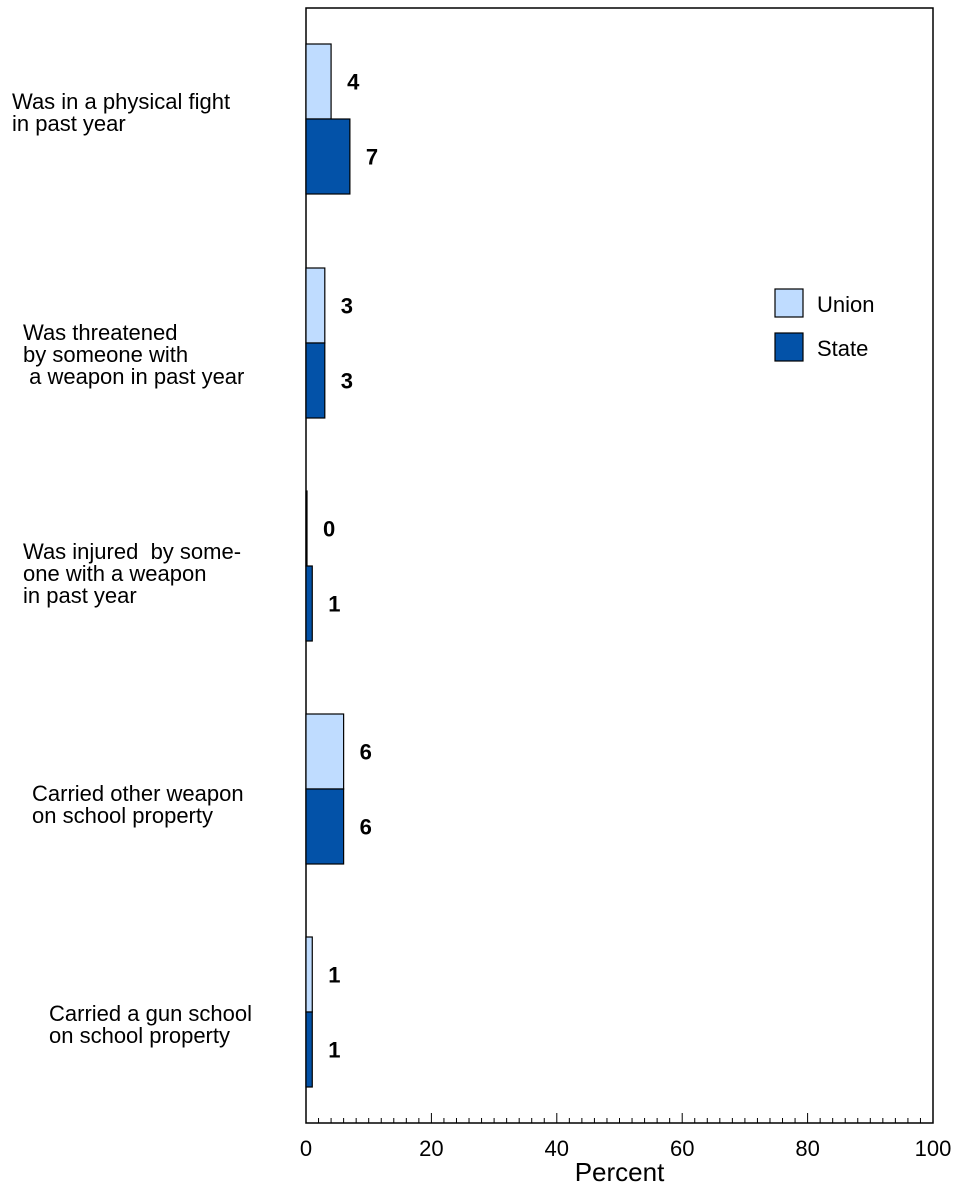  I want to click on category-label-line: Carried a gun school, so click(151, 1013).